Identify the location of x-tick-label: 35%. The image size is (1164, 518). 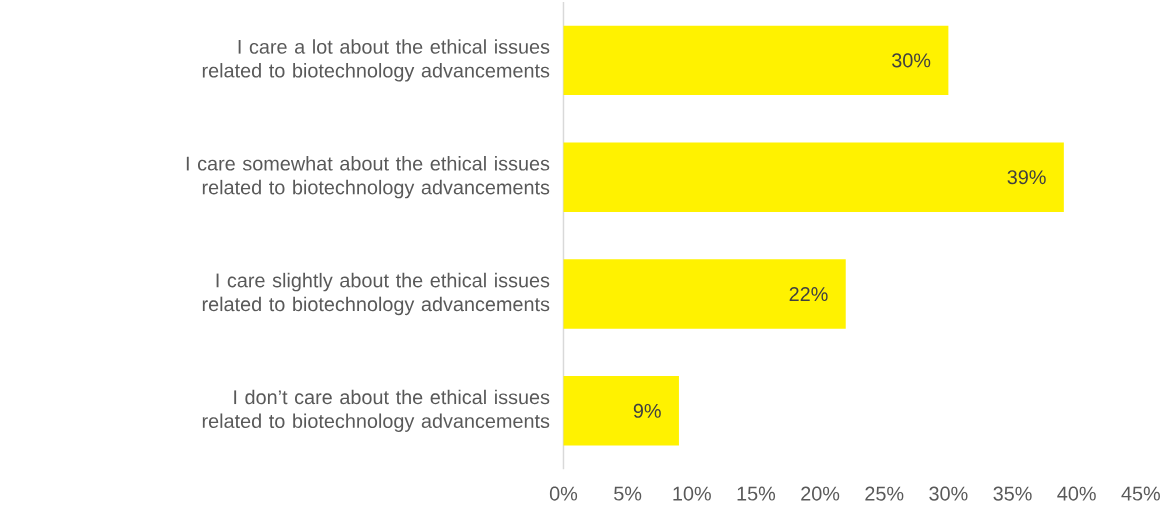
(1012, 493).